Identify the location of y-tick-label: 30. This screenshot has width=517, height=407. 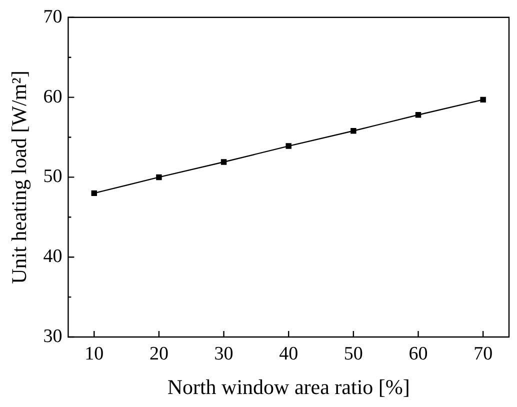
(52, 336).